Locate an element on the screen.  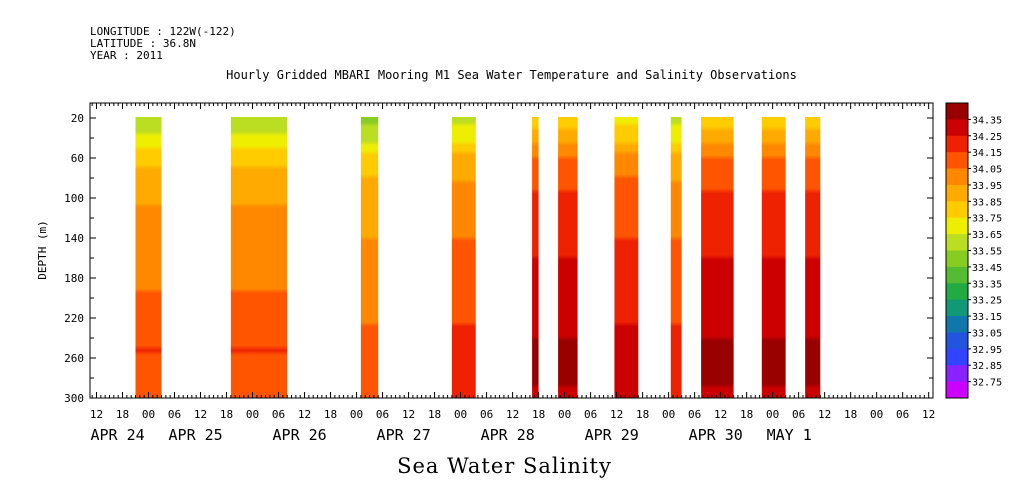
x-date-label: APR 24 is located at coordinates (118, 435).